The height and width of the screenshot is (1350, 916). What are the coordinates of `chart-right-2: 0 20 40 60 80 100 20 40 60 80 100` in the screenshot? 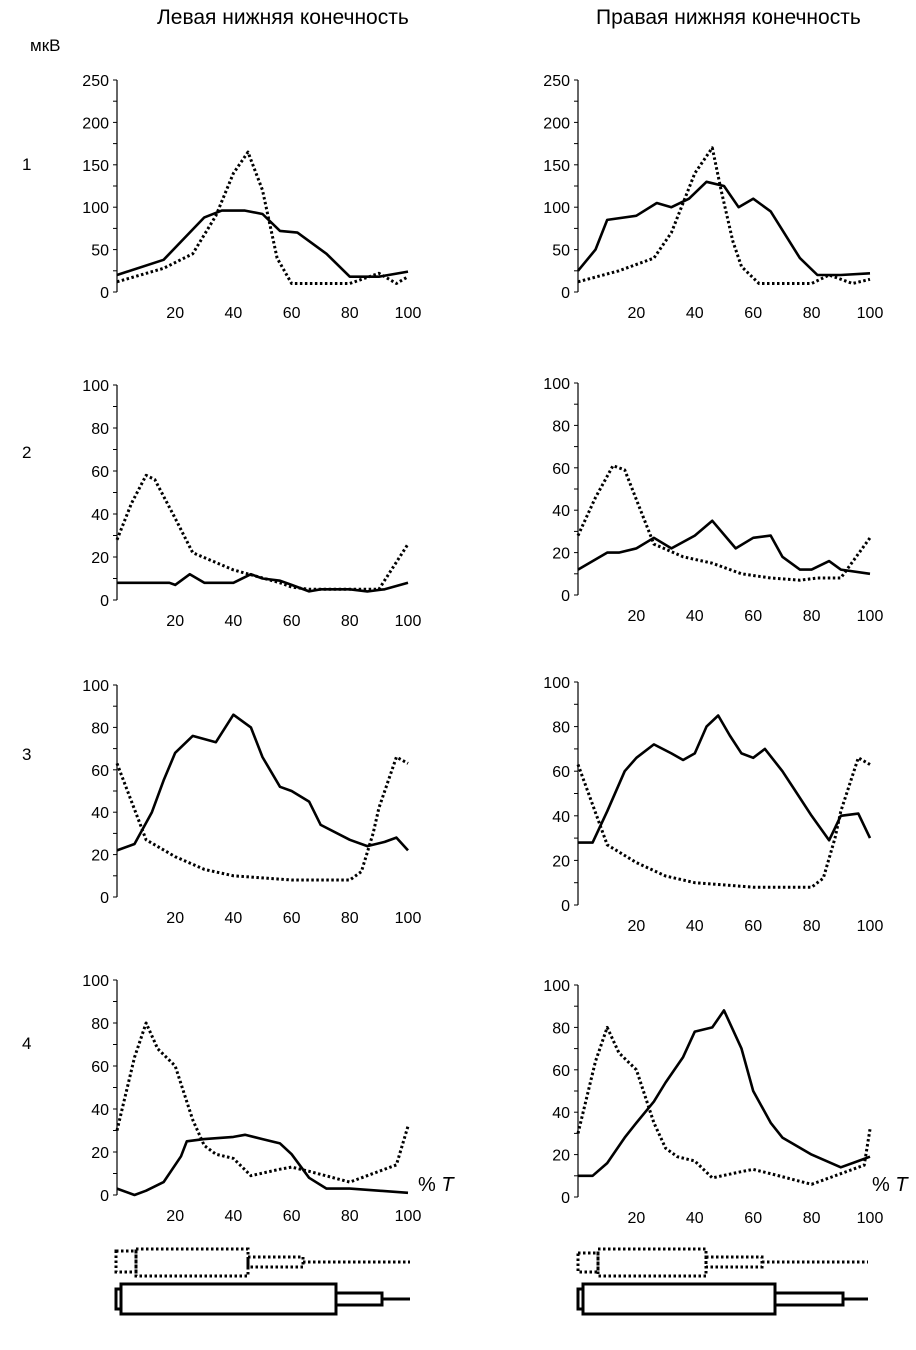 It's located at (713, 500).